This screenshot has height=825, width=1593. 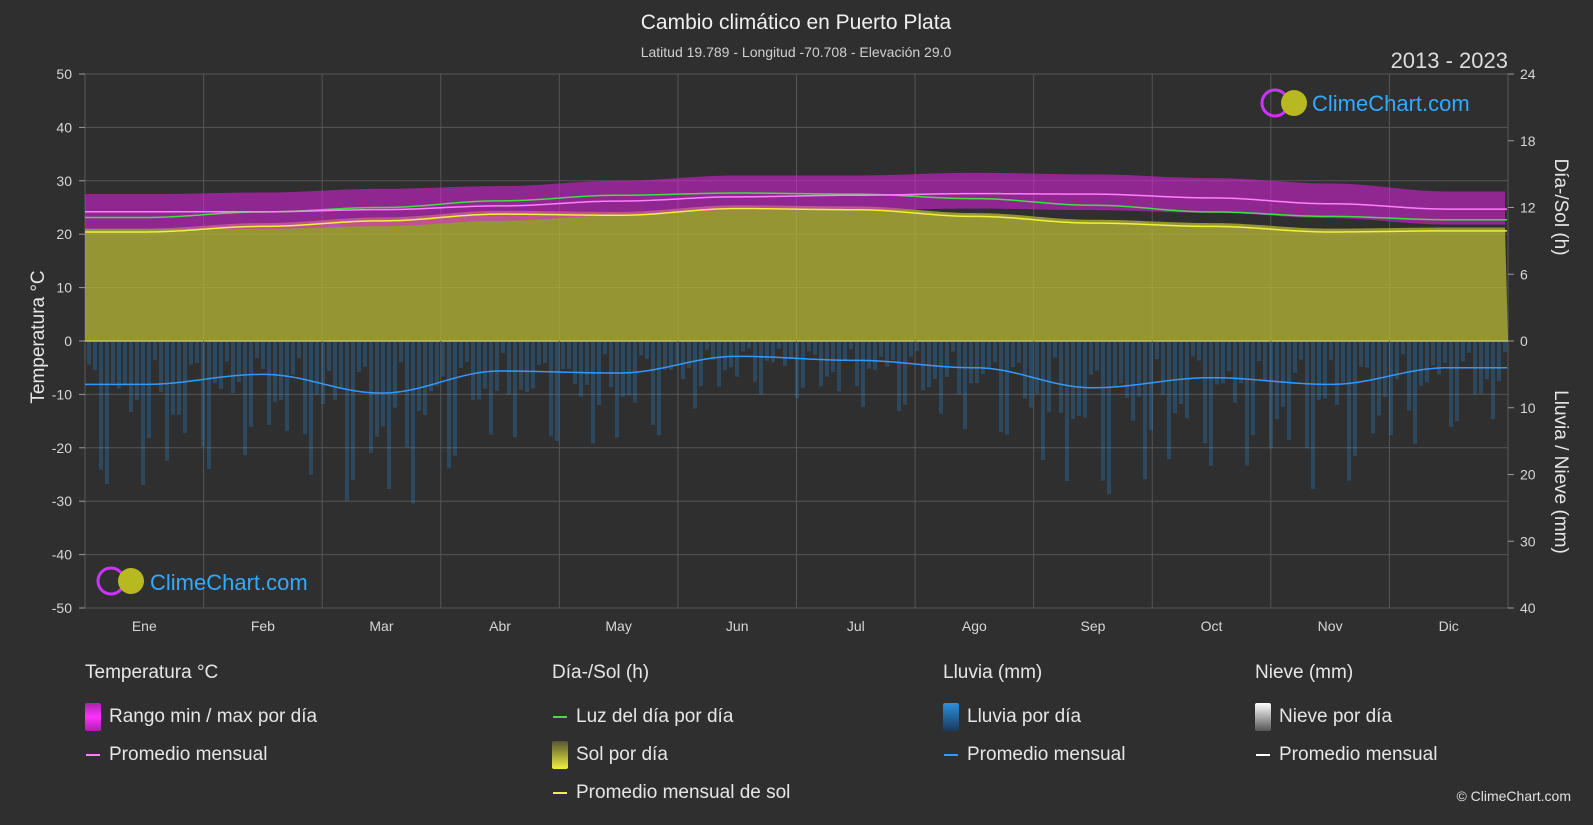 I want to click on left-tick-label: 50, so click(x=64, y=74).